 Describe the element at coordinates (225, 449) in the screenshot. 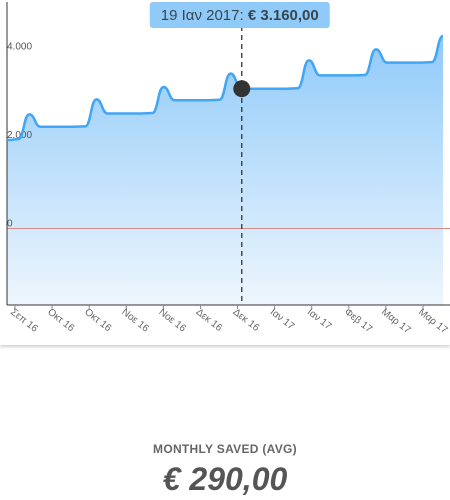

I see `monthly-saved-label: MONTHLY SAVED (AVG)` at that location.